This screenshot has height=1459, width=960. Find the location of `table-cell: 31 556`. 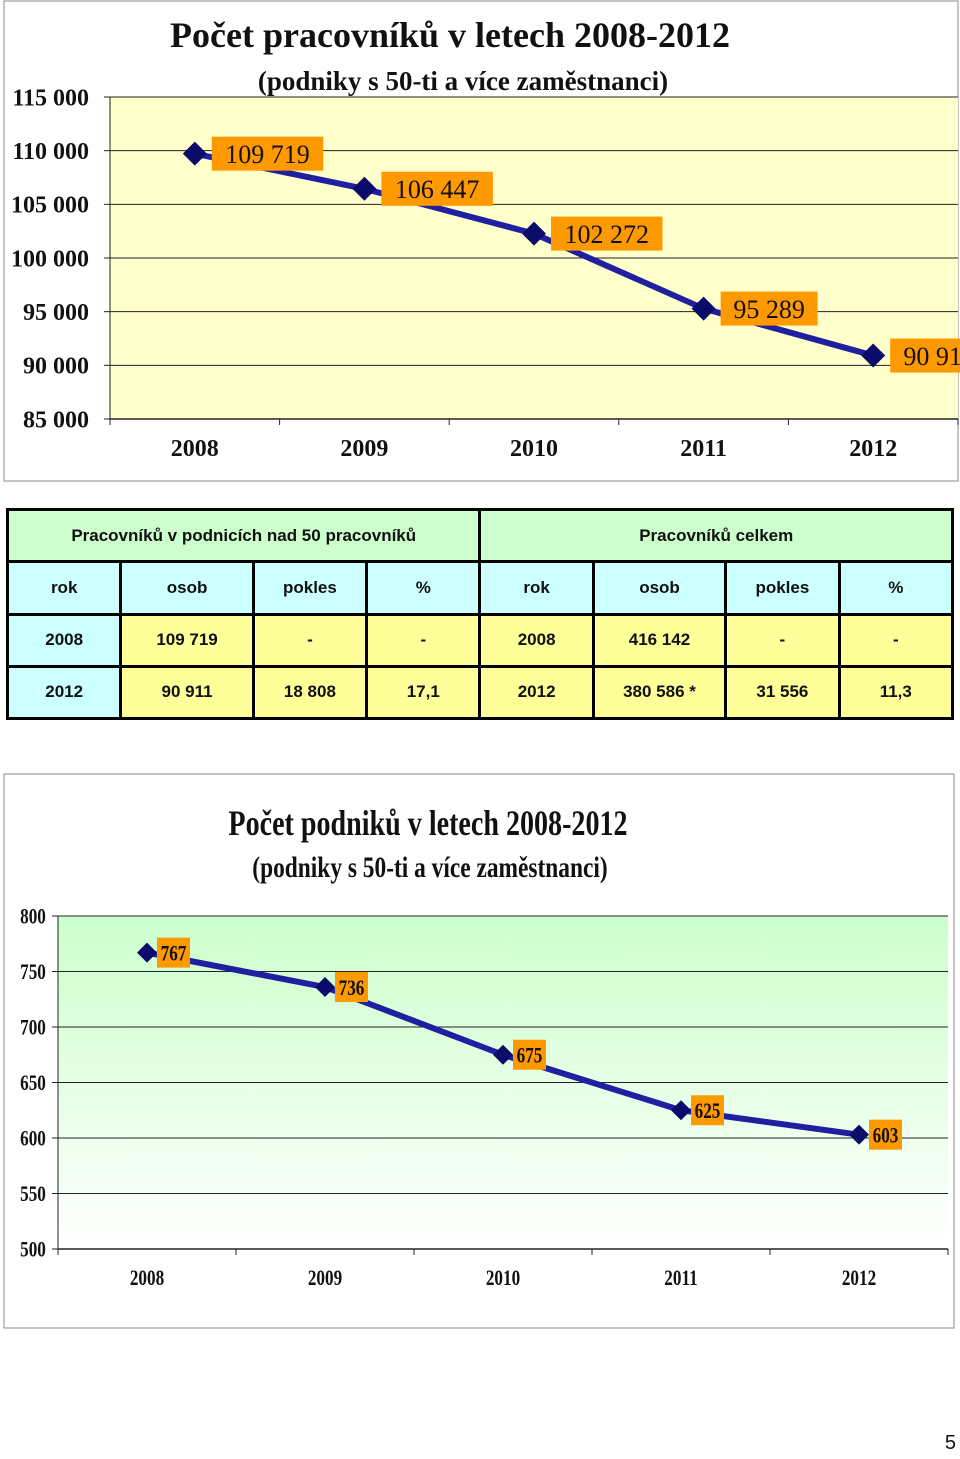

table-cell: 31 556 is located at coordinates (782, 692).